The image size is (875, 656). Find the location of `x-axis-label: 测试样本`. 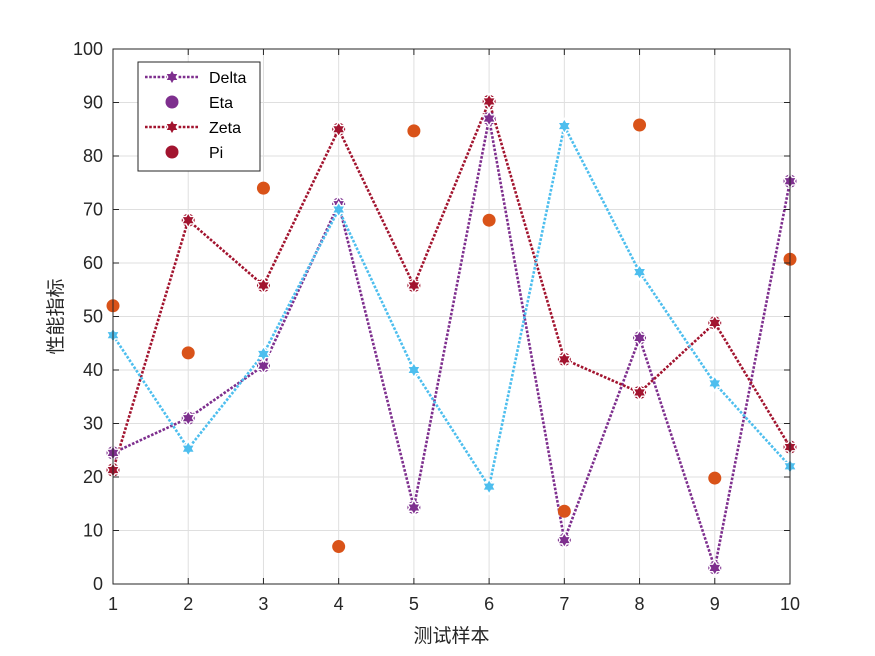

x-axis-label: 测试样本 is located at coordinates (451, 636).